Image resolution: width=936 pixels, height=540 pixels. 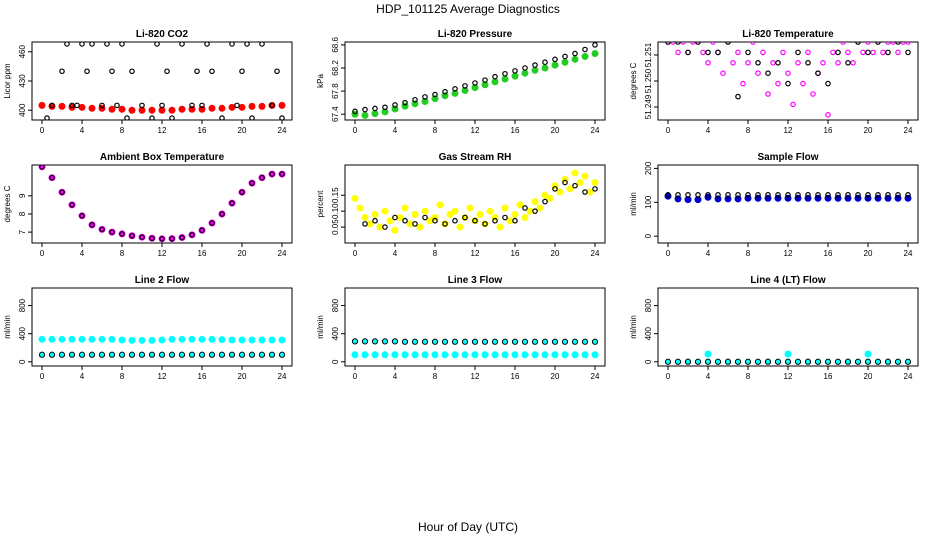 I want to click on series-open, so click(x=475, y=78).